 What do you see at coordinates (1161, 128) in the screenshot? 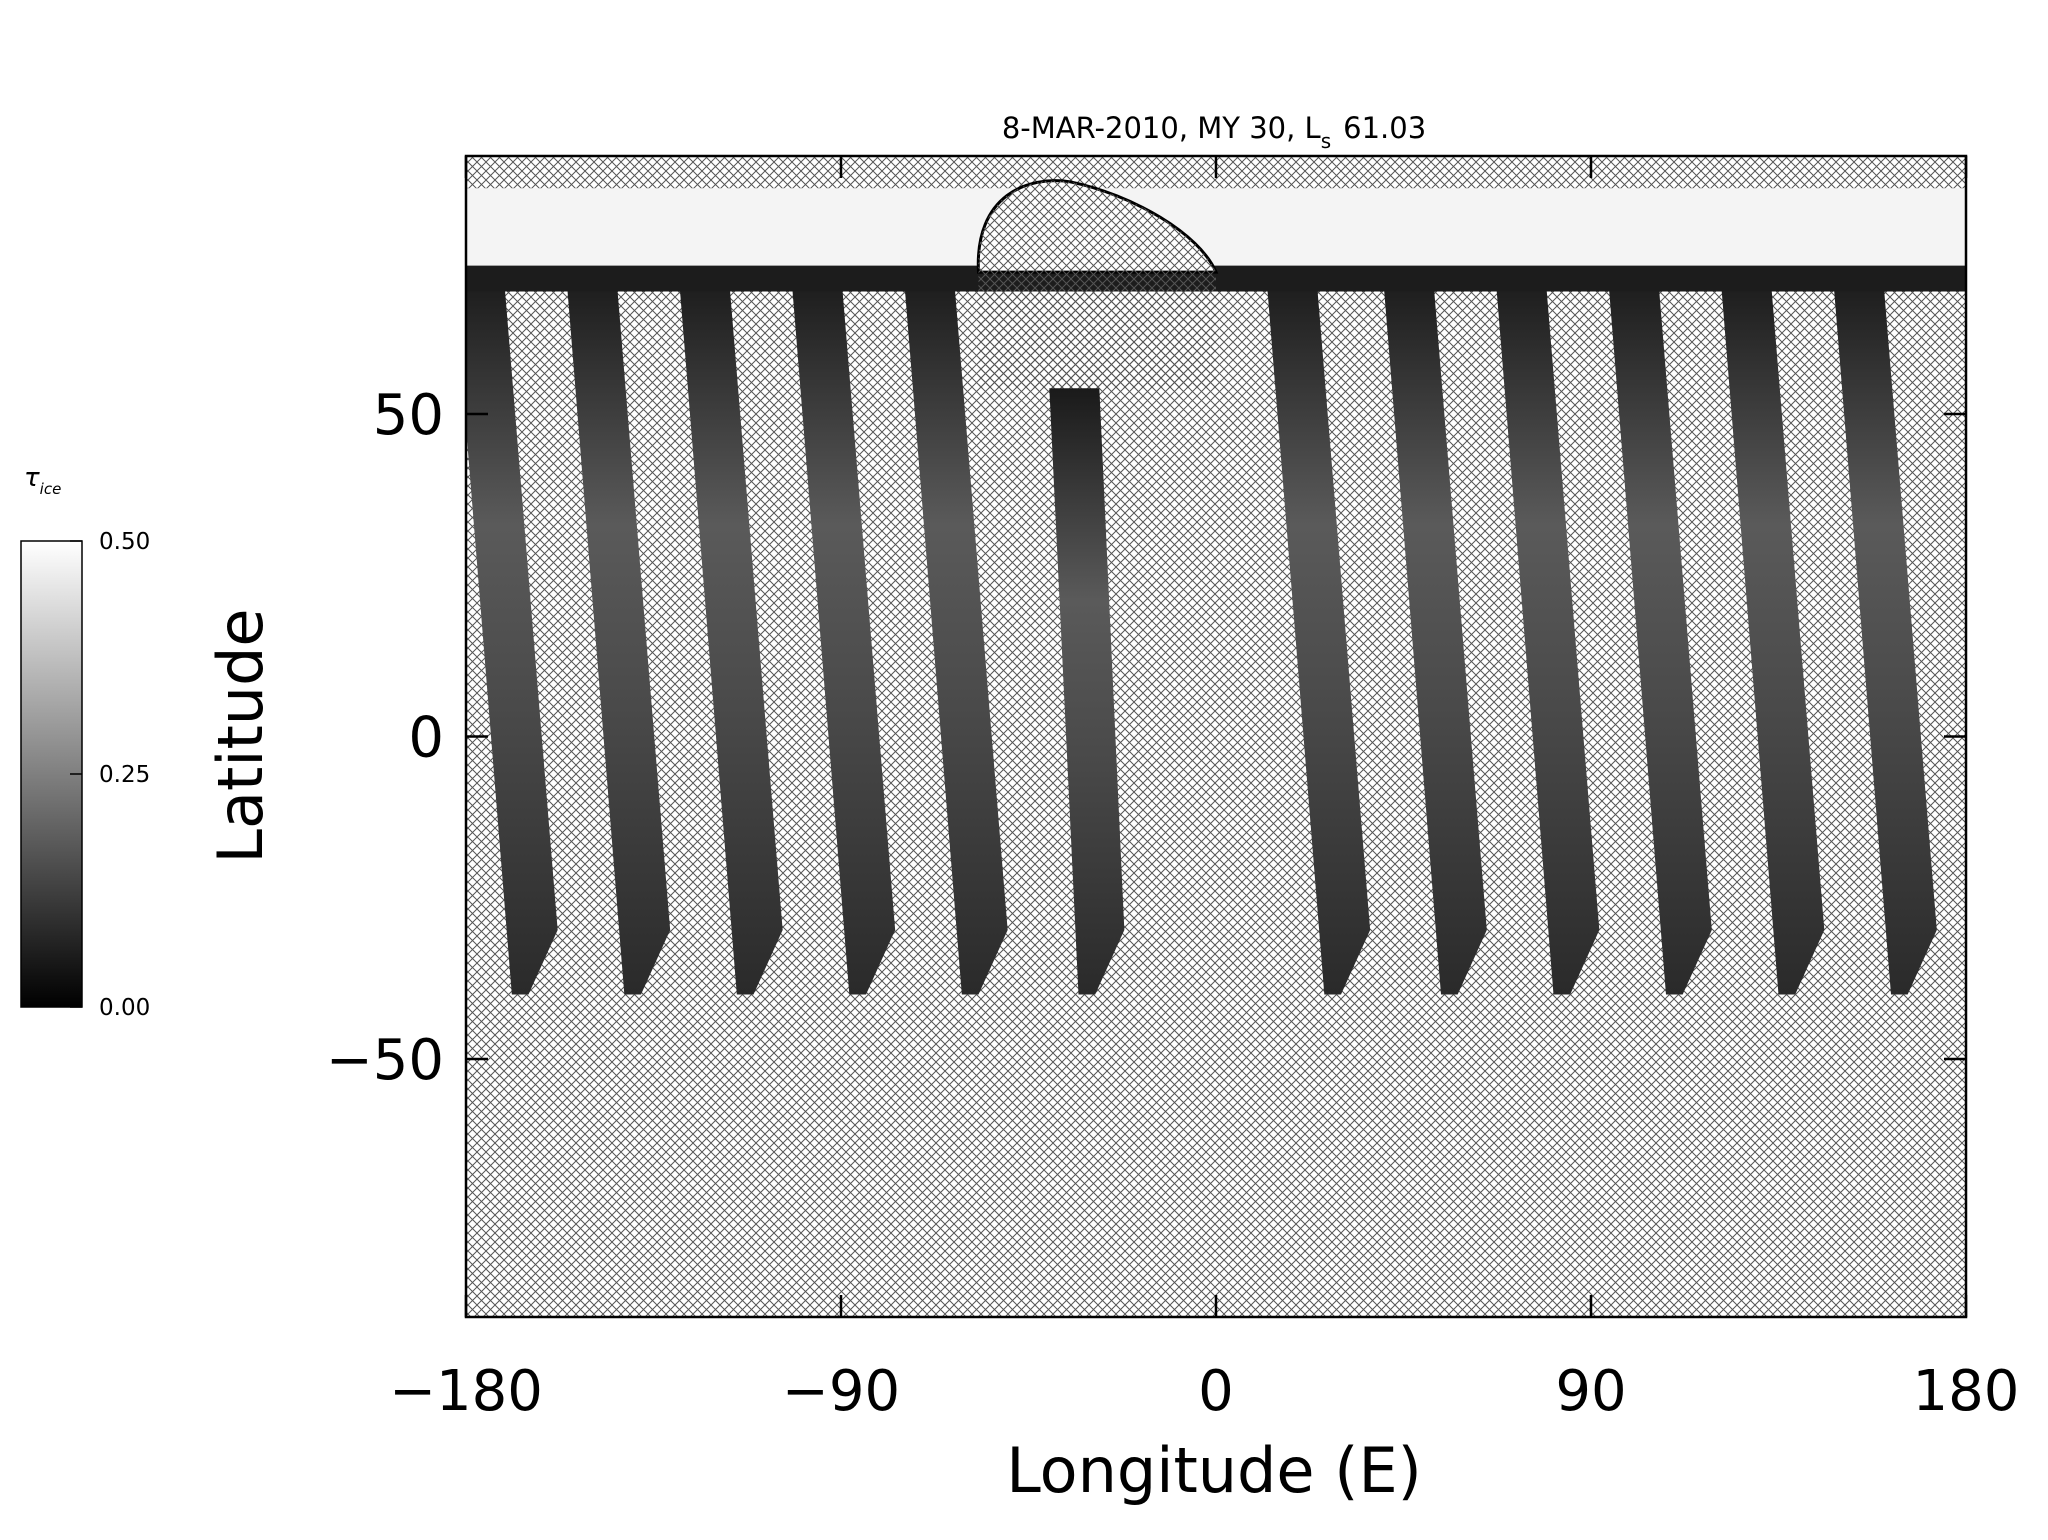
I see `title-text: 8-MAR-2010, MY 30, L` at bounding box center [1161, 128].